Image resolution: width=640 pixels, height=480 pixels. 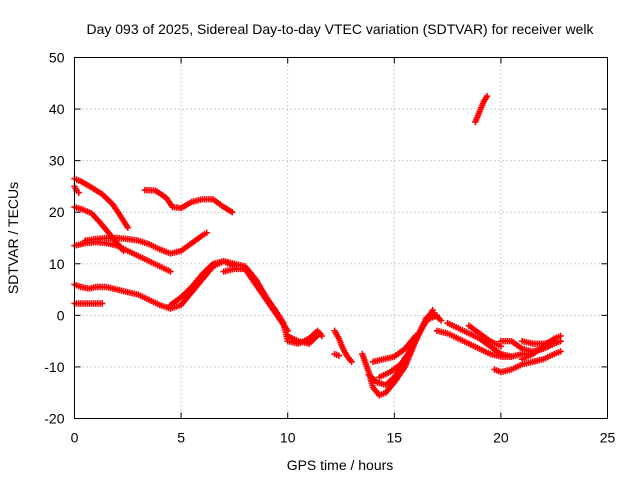 I want to click on series-track-a, so click(x=101, y=203).